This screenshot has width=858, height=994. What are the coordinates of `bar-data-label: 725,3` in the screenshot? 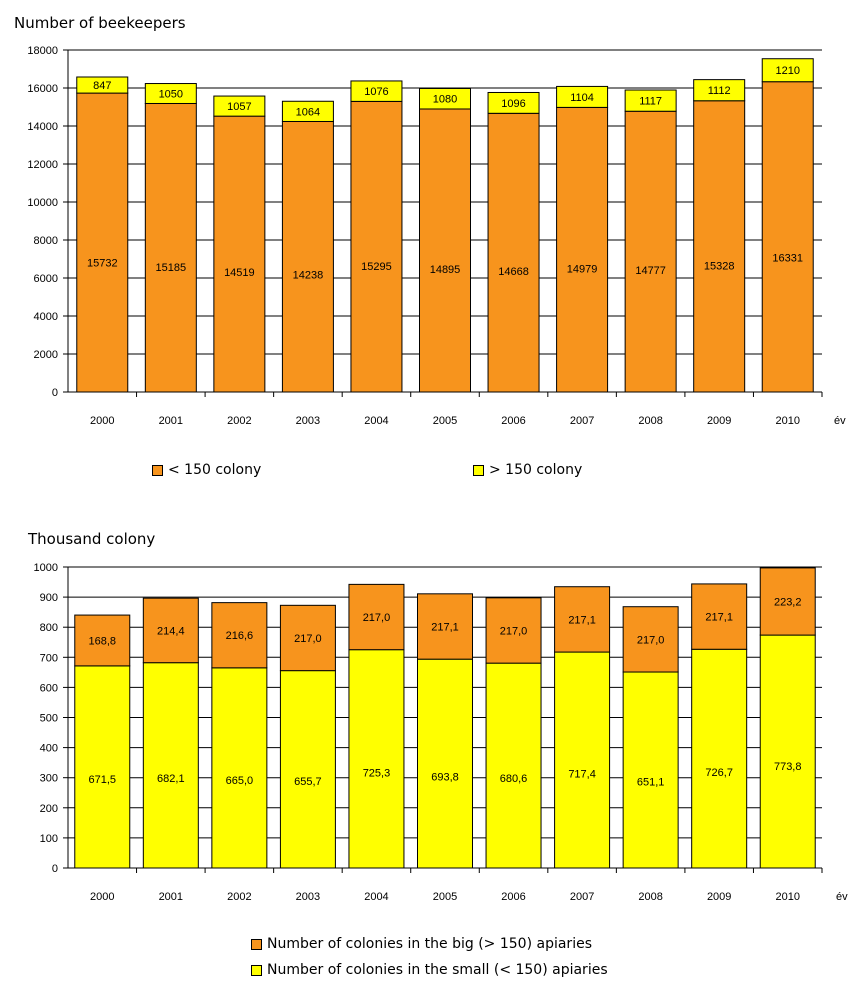 It's located at (377, 773).